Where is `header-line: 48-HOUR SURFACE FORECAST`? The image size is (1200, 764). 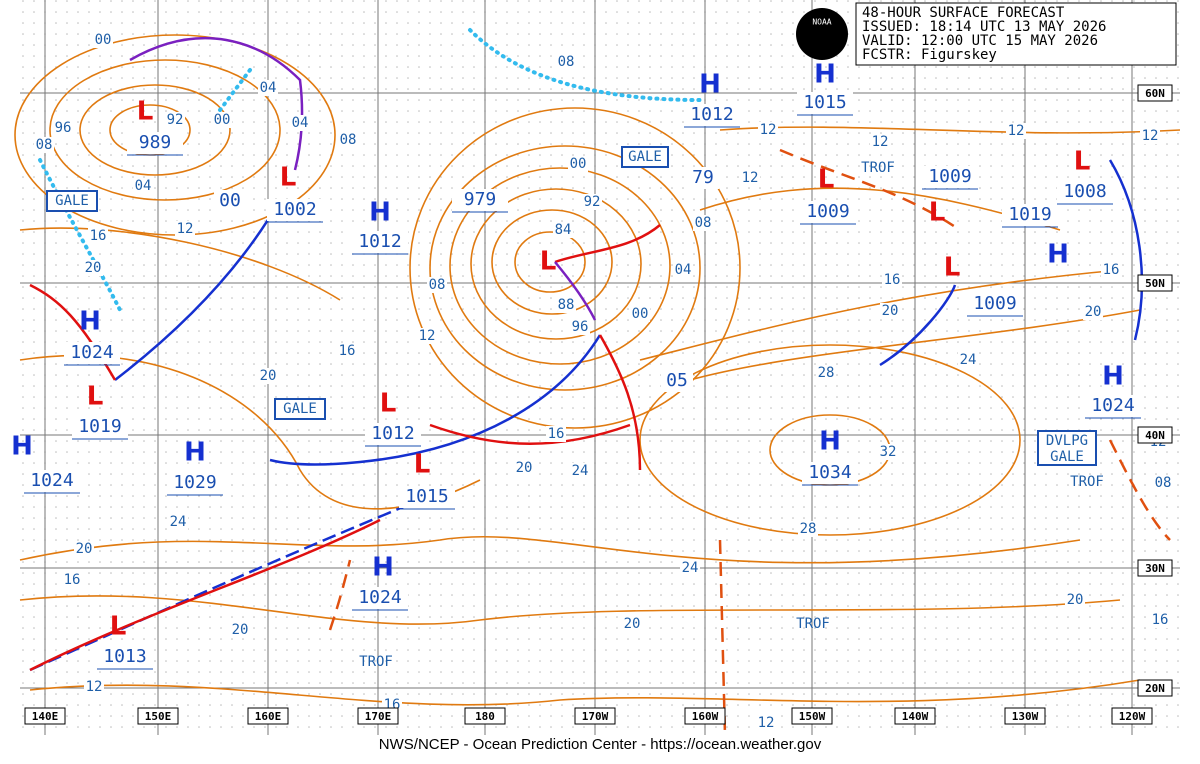 header-line: 48-HOUR SURFACE FORECAST is located at coordinates (963, 13).